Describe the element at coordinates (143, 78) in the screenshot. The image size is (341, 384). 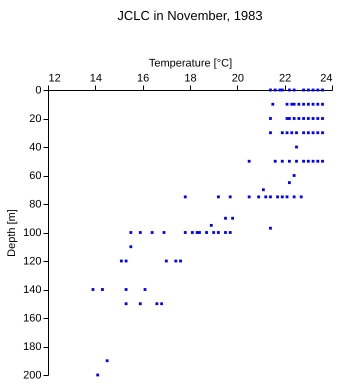
I see `x-tick-label: 16` at that location.